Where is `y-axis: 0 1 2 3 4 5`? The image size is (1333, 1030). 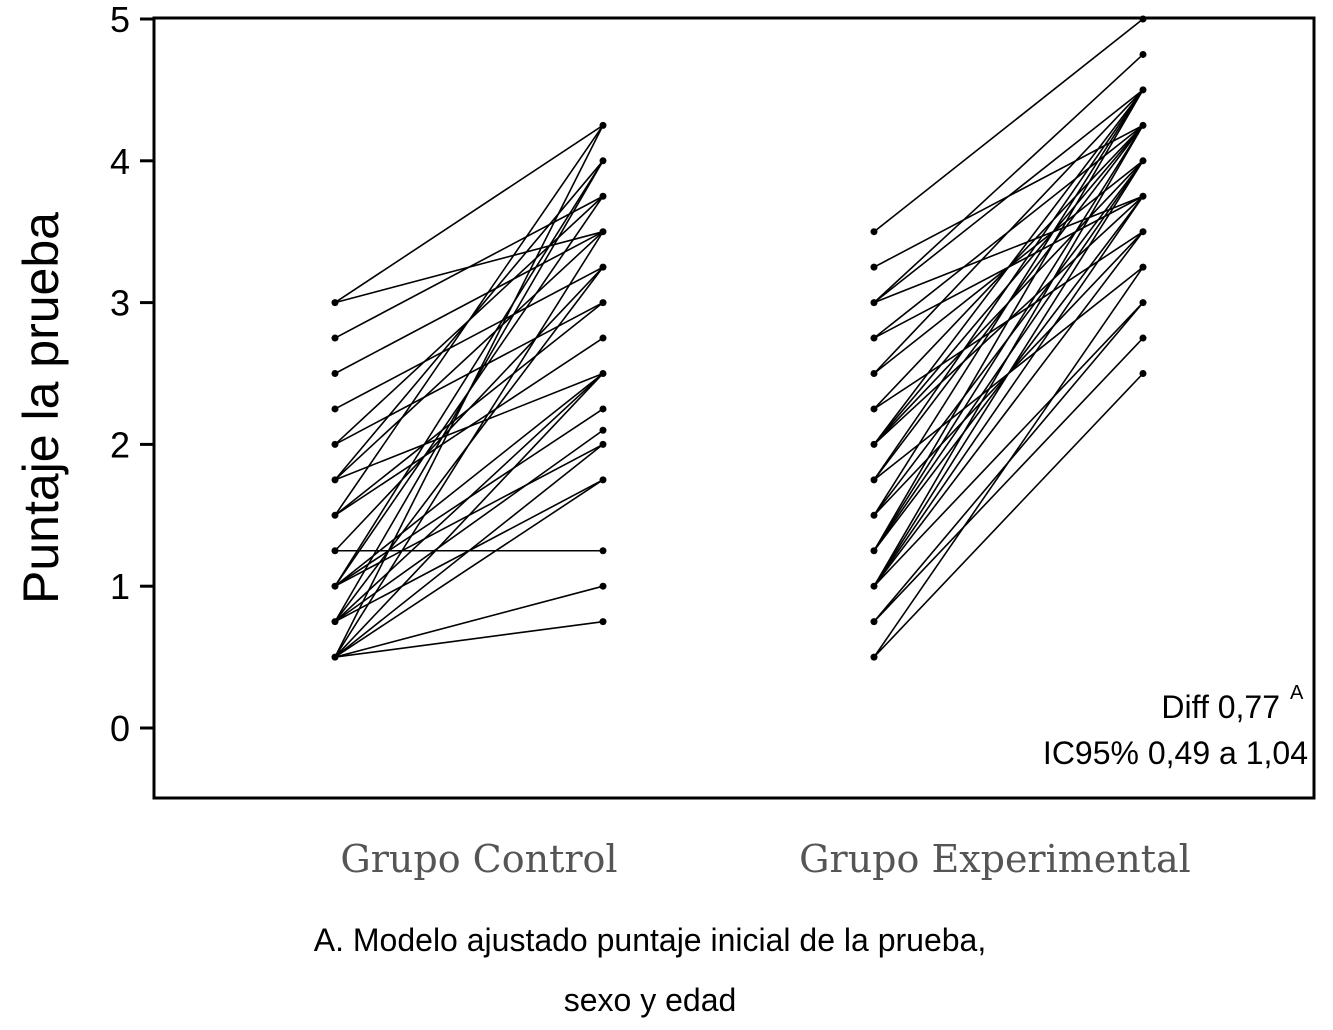 y-axis: 0 1 2 3 4 5 is located at coordinates (132, 374).